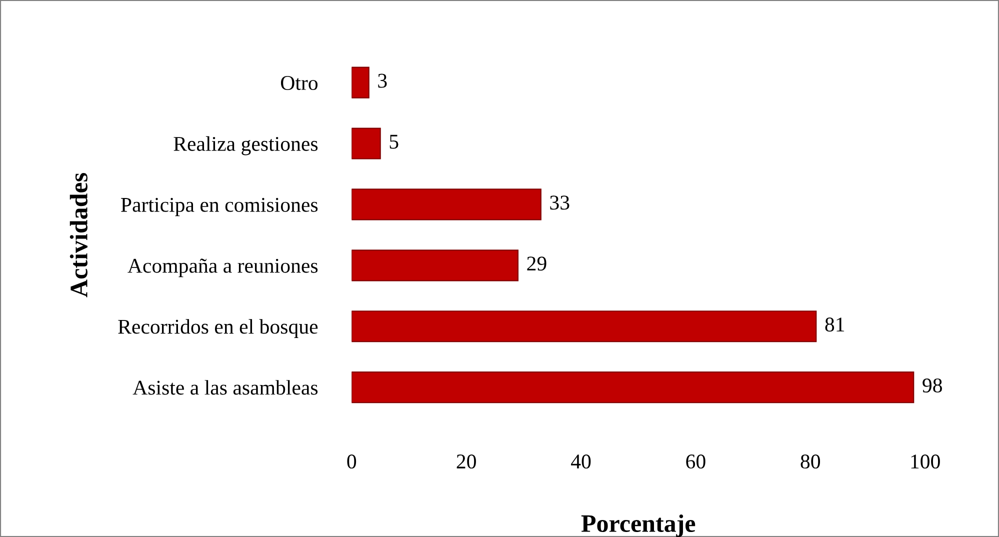 The image size is (999, 537). I want to click on data-label: 5, so click(394, 141).